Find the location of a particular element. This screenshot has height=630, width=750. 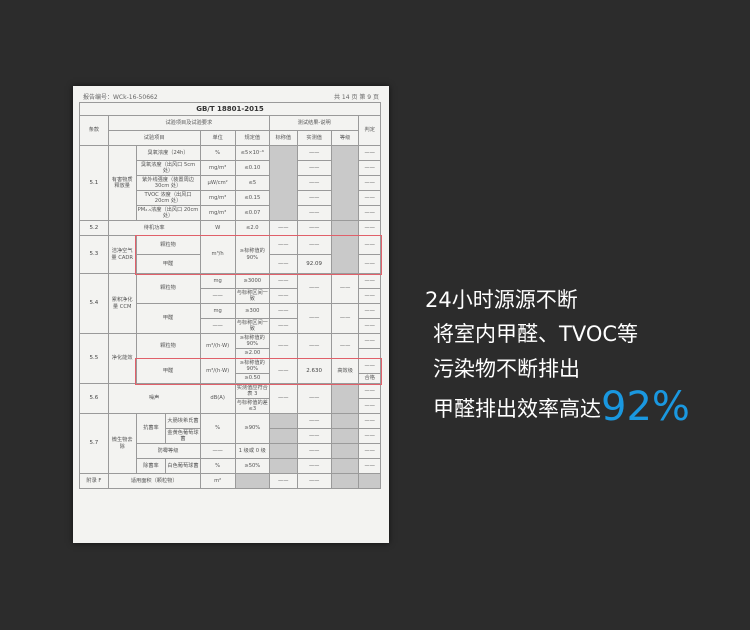

header-group1: 试验项目及试验要求 is located at coordinates (188, 123).